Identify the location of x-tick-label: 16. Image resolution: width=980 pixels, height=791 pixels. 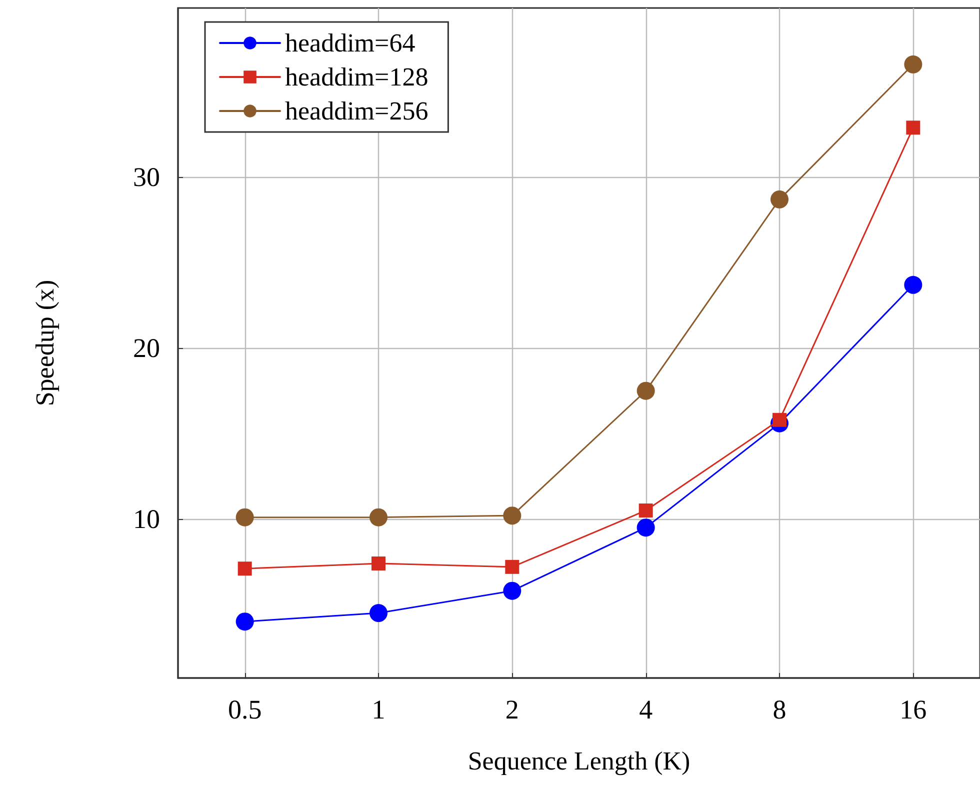
(913, 709).